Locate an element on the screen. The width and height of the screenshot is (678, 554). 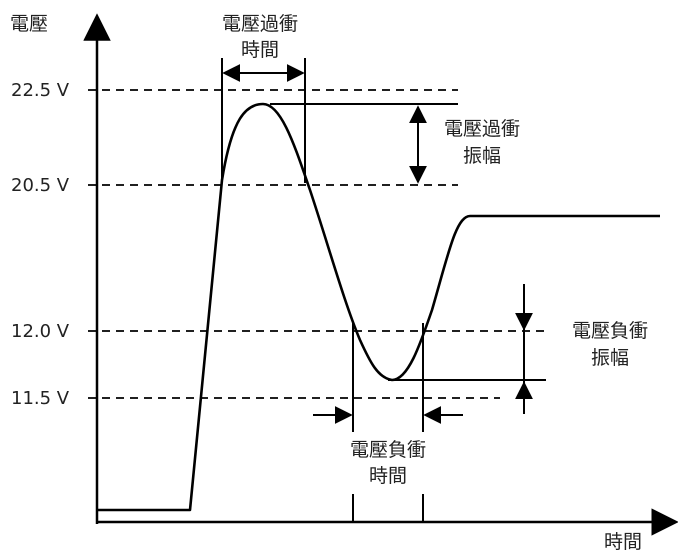
undershoot-amplitude-label-line2: 振幅 is located at coordinates (610, 358).